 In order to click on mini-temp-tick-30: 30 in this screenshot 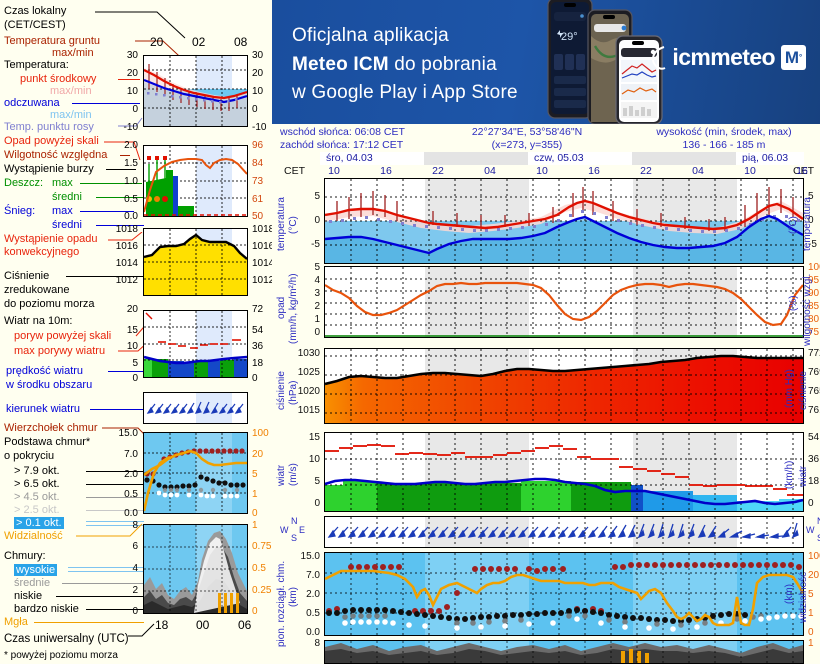, I will do `click(132, 55)`.